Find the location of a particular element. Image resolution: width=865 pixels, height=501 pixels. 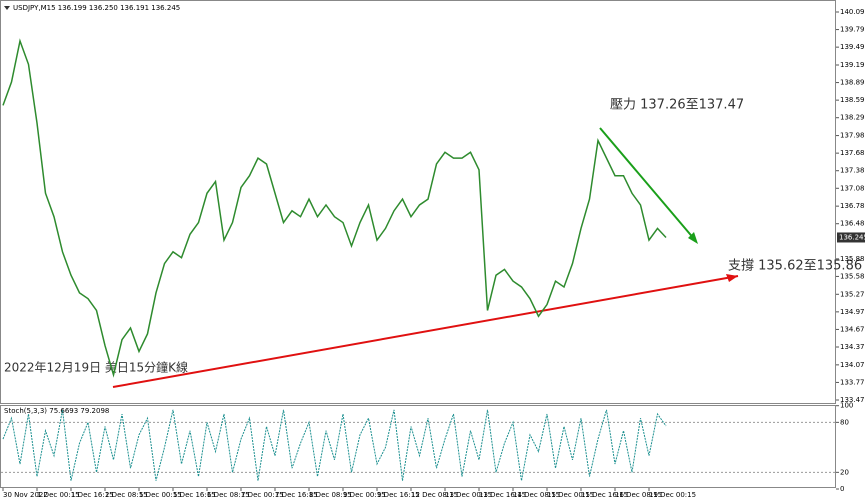

y-tick-label: 139.495 is located at coordinates (852, 47).